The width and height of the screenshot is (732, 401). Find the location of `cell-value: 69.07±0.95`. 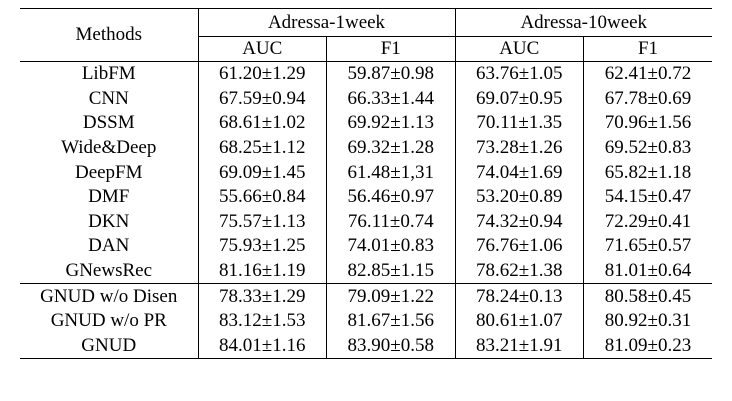

cell-value: 69.07±0.95 is located at coordinates (519, 99).